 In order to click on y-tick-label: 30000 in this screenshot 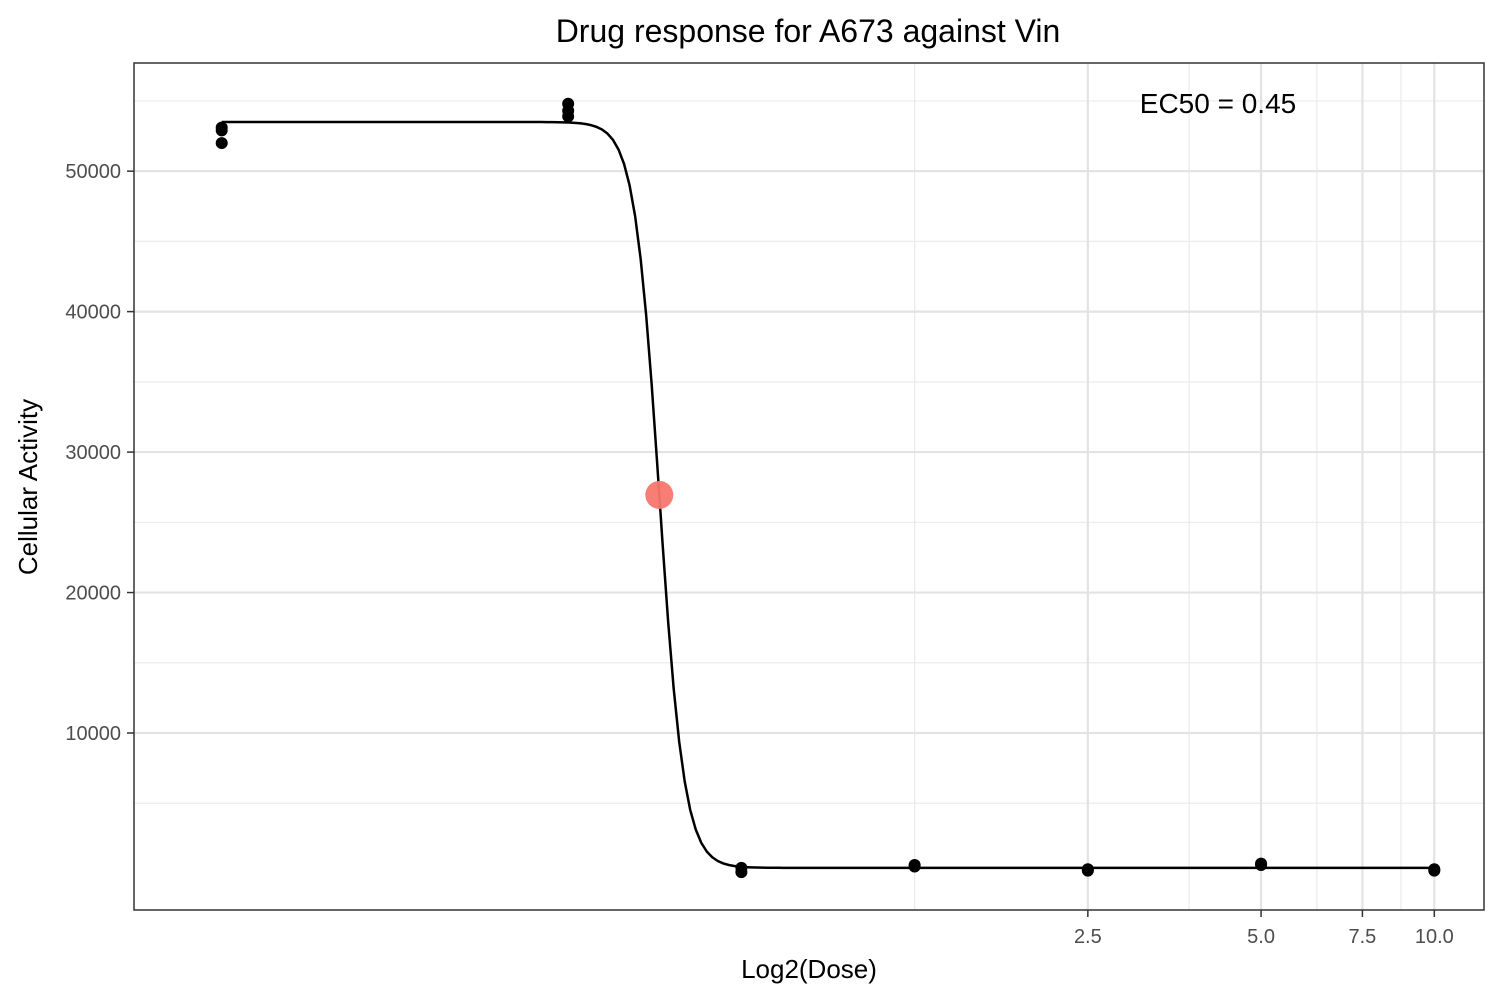, I will do `click(93, 453)`.